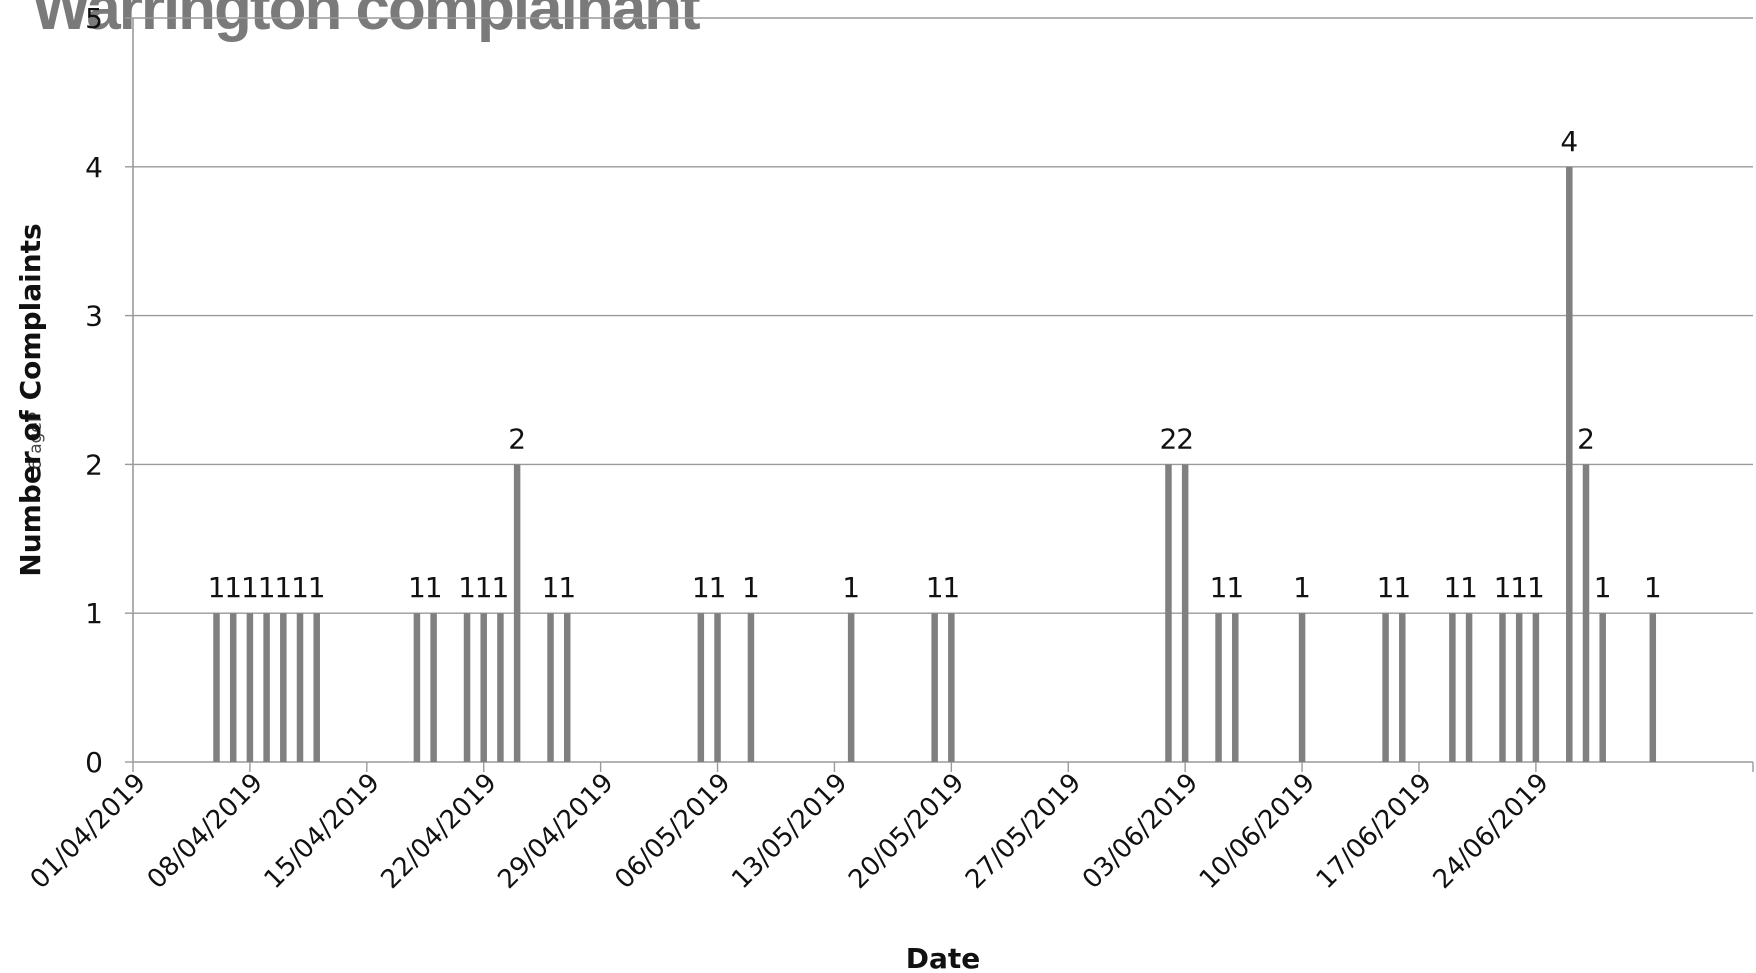 The height and width of the screenshot is (973, 1756). What do you see at coordinates (438, 831) in the screenshot?
I see `x-tick-label: 22/04/2019` at bounding box center [438, 831].